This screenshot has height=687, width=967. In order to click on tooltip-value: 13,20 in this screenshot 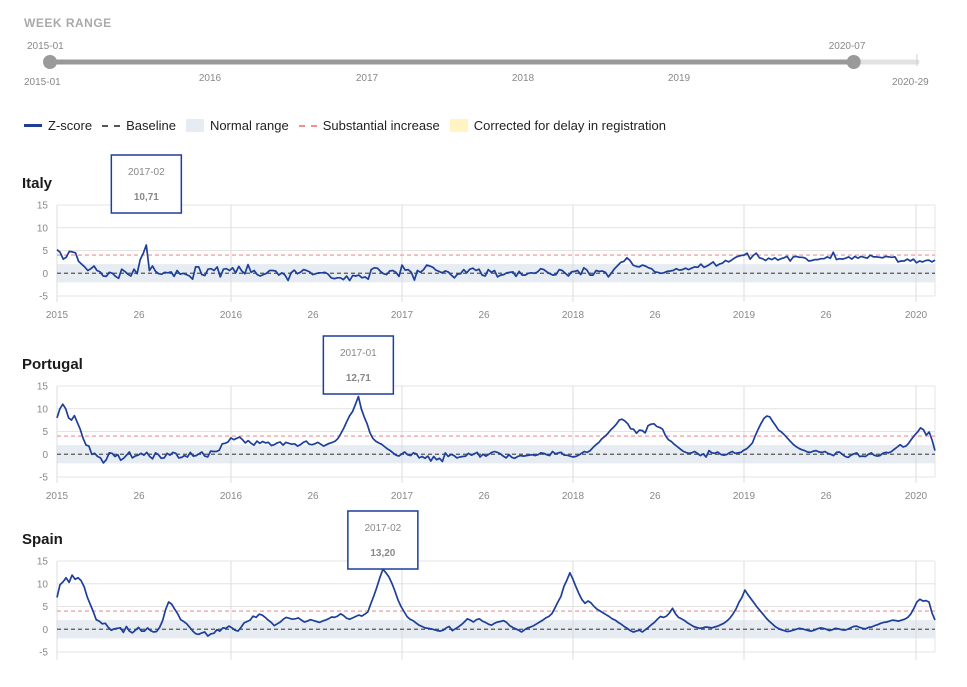, I will do `click(382, 553)`.